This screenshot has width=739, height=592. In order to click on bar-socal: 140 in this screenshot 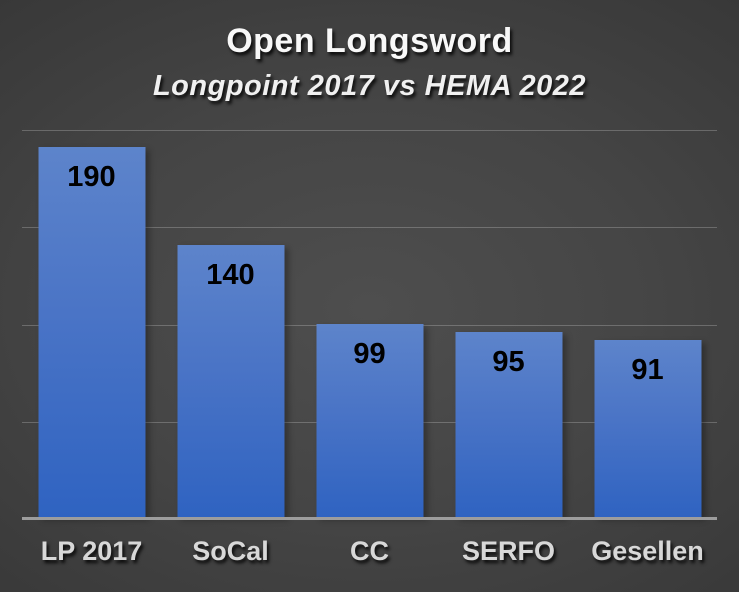, I will do `click(230, 380)`.